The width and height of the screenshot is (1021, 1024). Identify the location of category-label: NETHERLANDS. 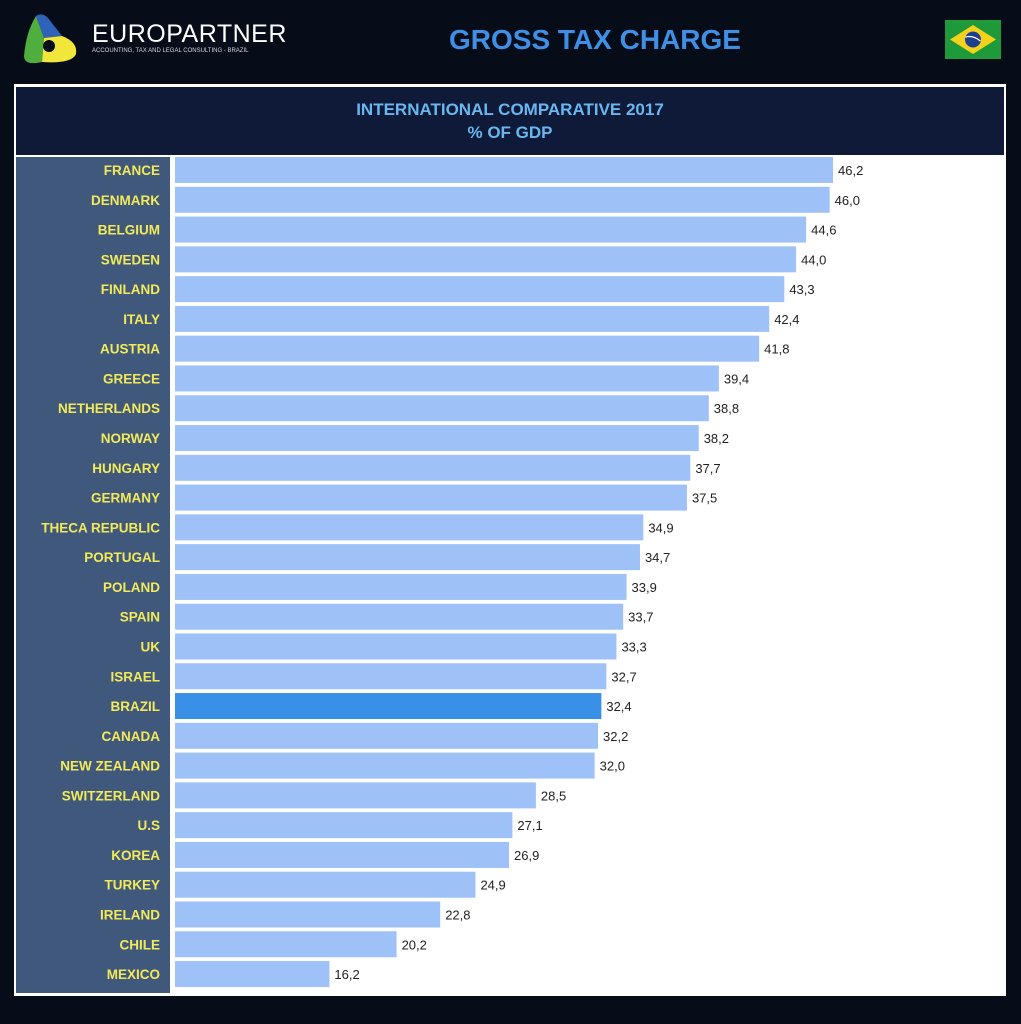
(109, 408).